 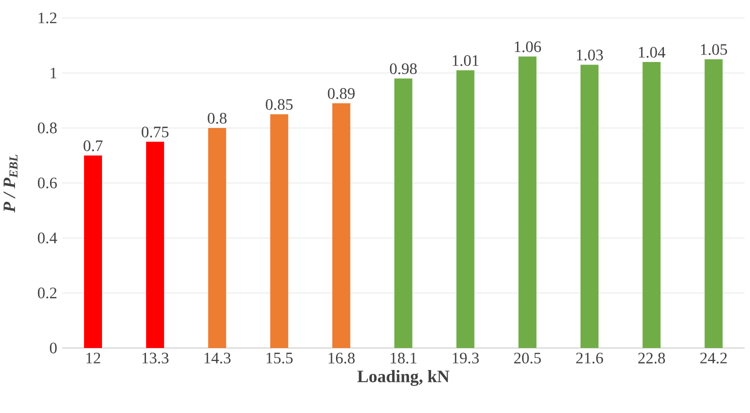 What do you see at coordinates (527, 46) in the screenshot?
I see `data-label: 1.06` at bounding box center [527, 46].